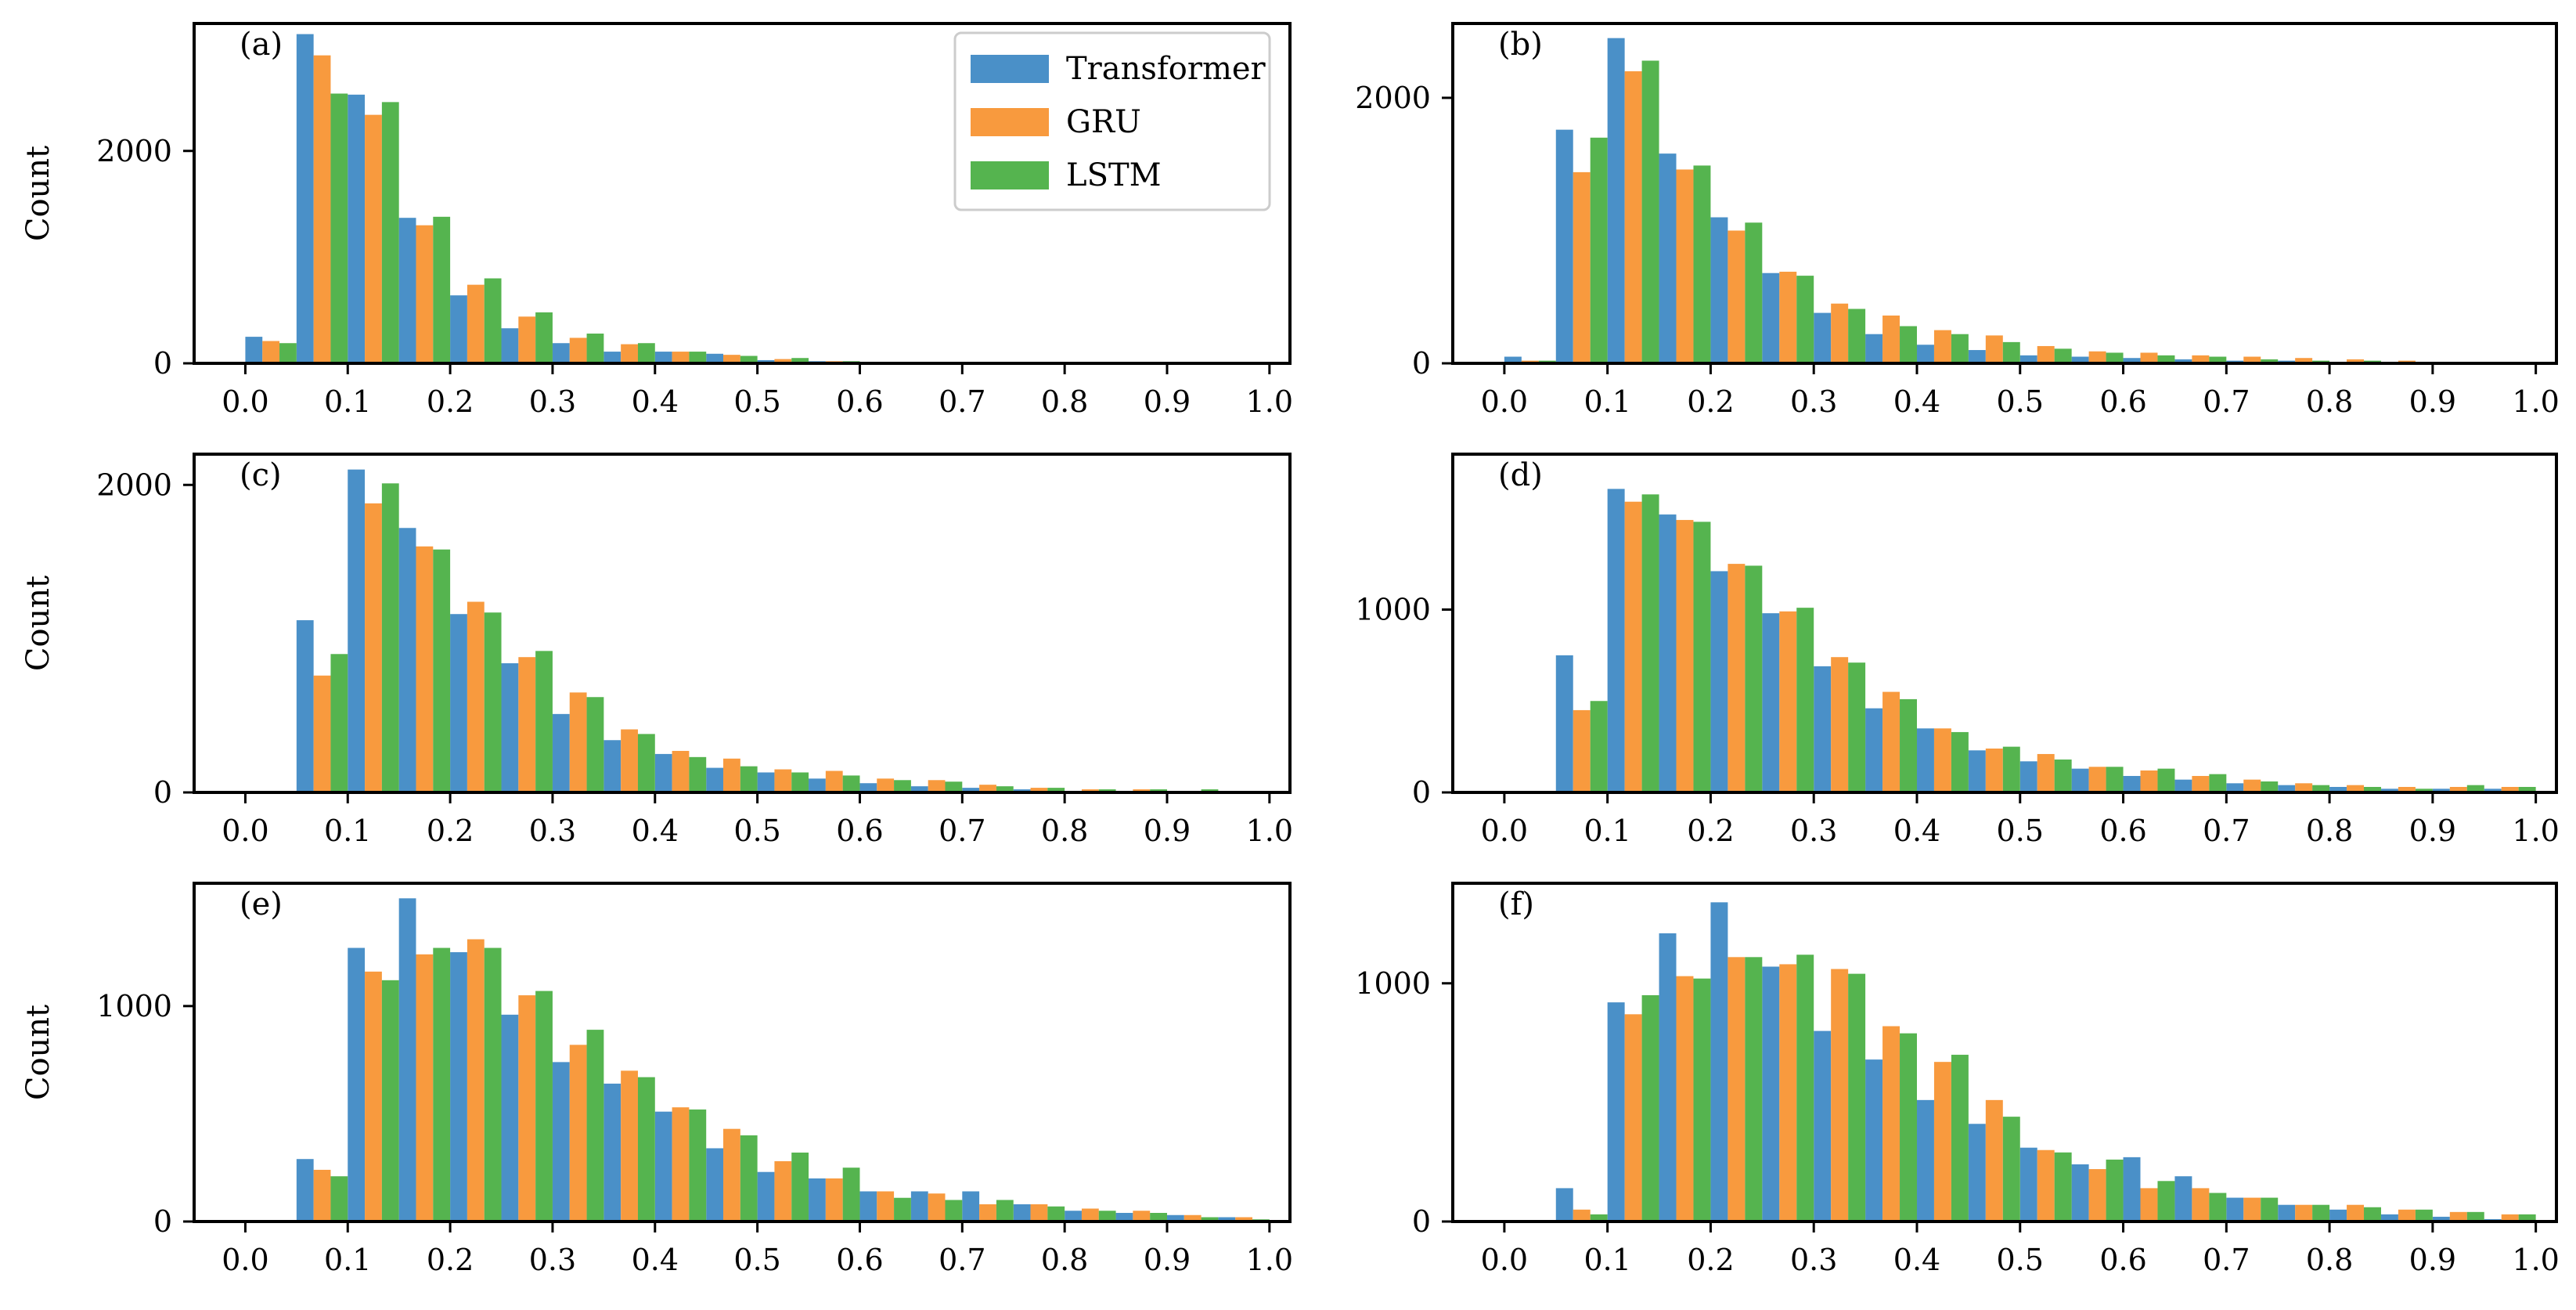 The width and height of the screenshot is (2576, 1310). What do you see at coordinates (1504, 1260) in the screenshot?
I see `x-tick-label: 0.0` at bounding box center [1504, 1260].